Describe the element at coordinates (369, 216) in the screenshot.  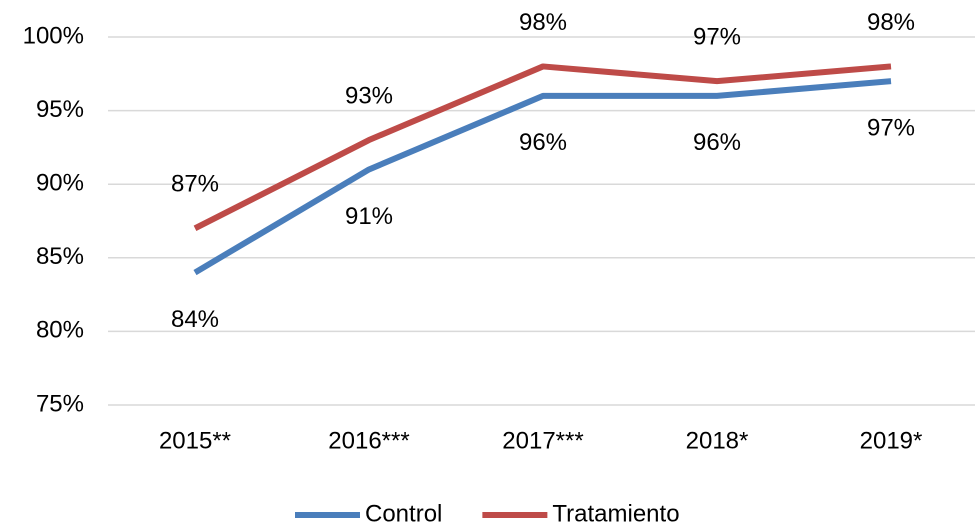
I see `data-label: 91%` at that location.